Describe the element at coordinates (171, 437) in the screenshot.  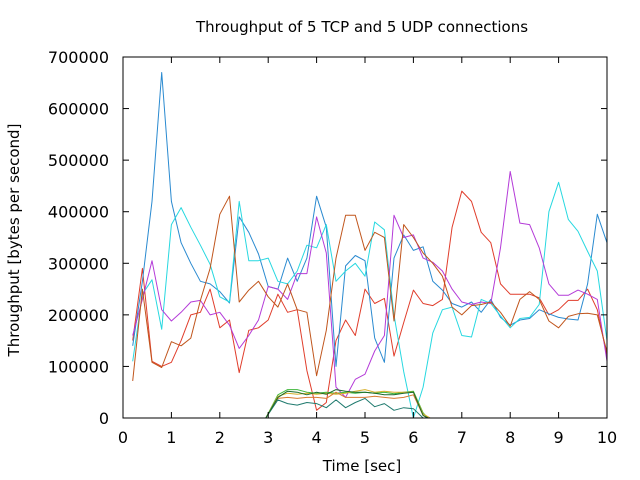
I see `x-tick-label: 1` at that location.